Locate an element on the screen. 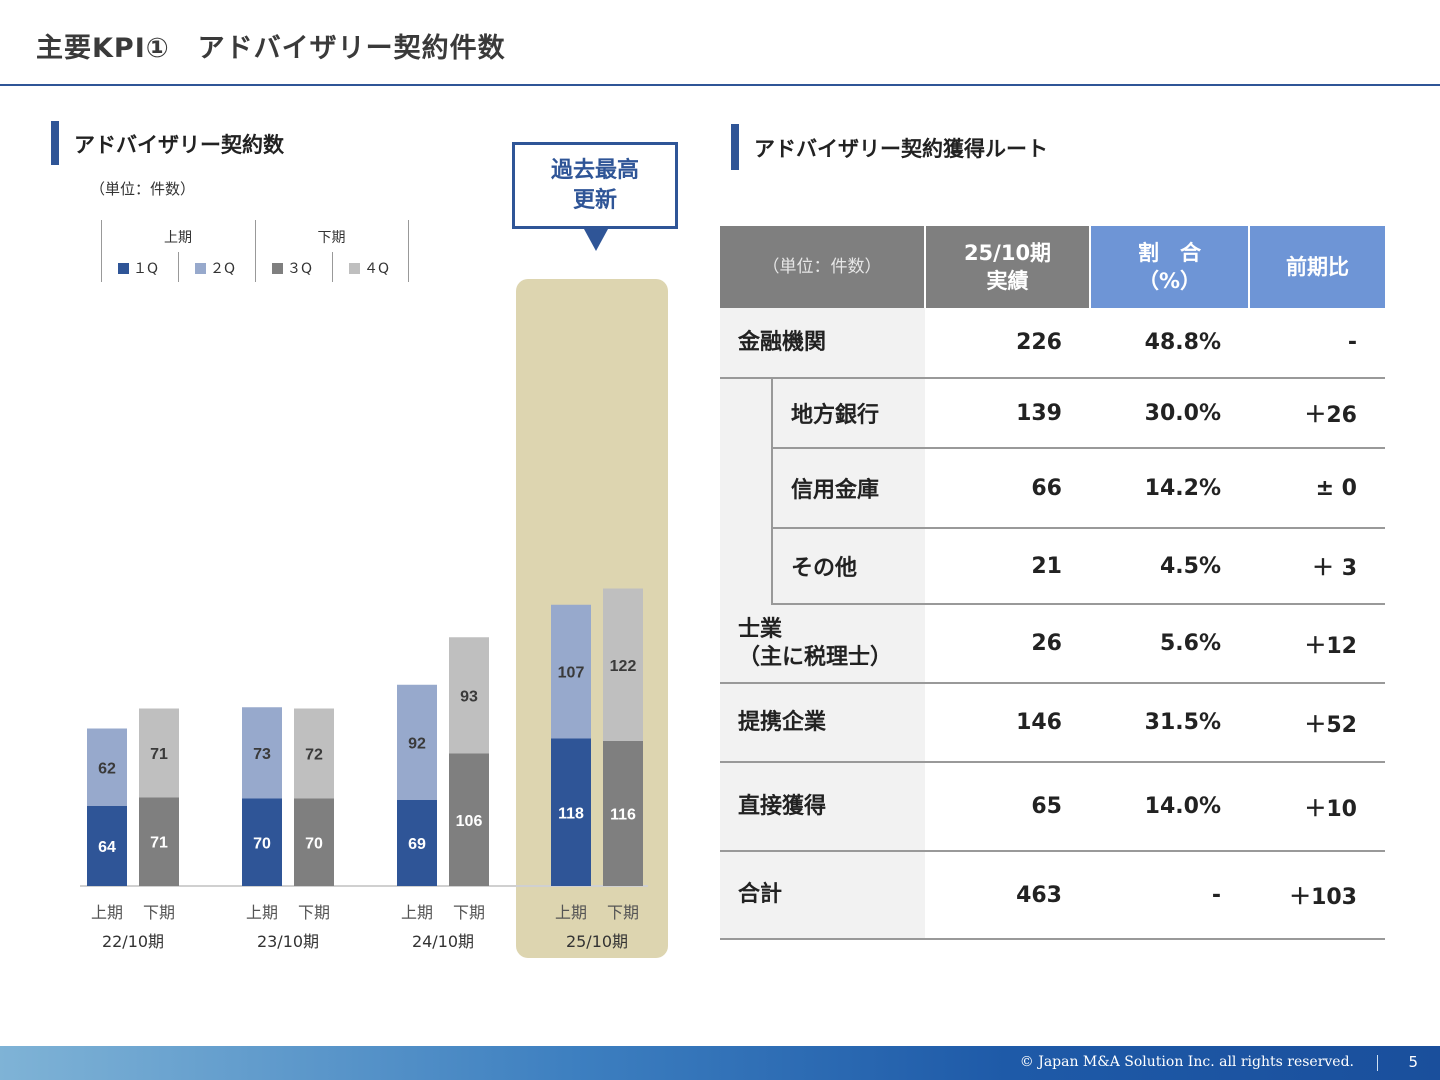 The height and width of the screenshot is (1080, 1440). data-label: 93 is located at coordinates (469, 696).